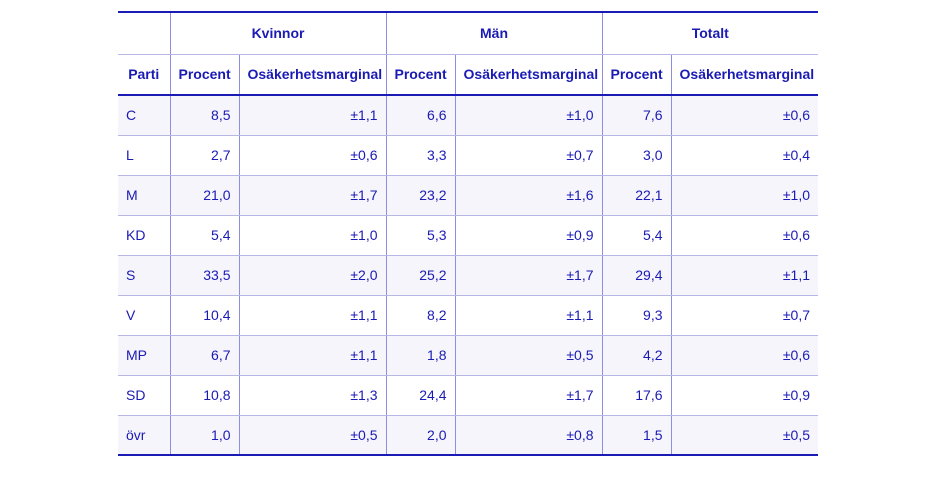 Image resolution: width=944 pixels, height=485 pixels. I want to click on group-header-row: Kvinnor Män Totalt, so click(468, 33).